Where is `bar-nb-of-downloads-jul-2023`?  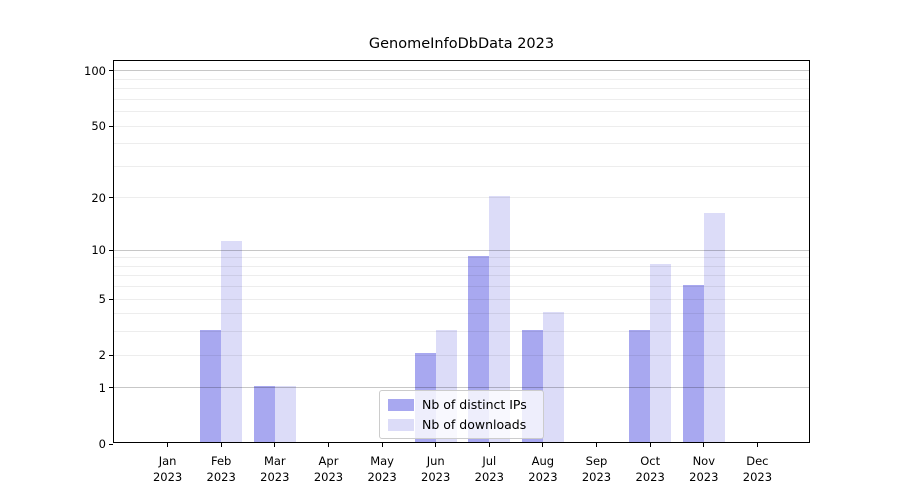
bar-nb-of-downloads-jul-2023 is located at coordinates (500, 318).